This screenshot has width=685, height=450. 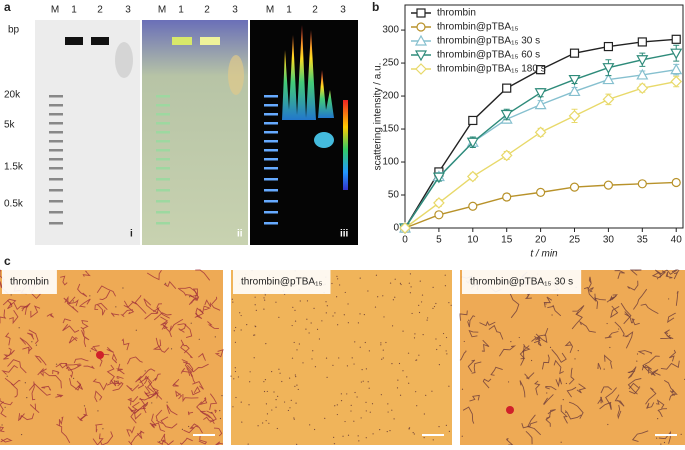 I want to click on gel-peak, so click(x=299, y=72).